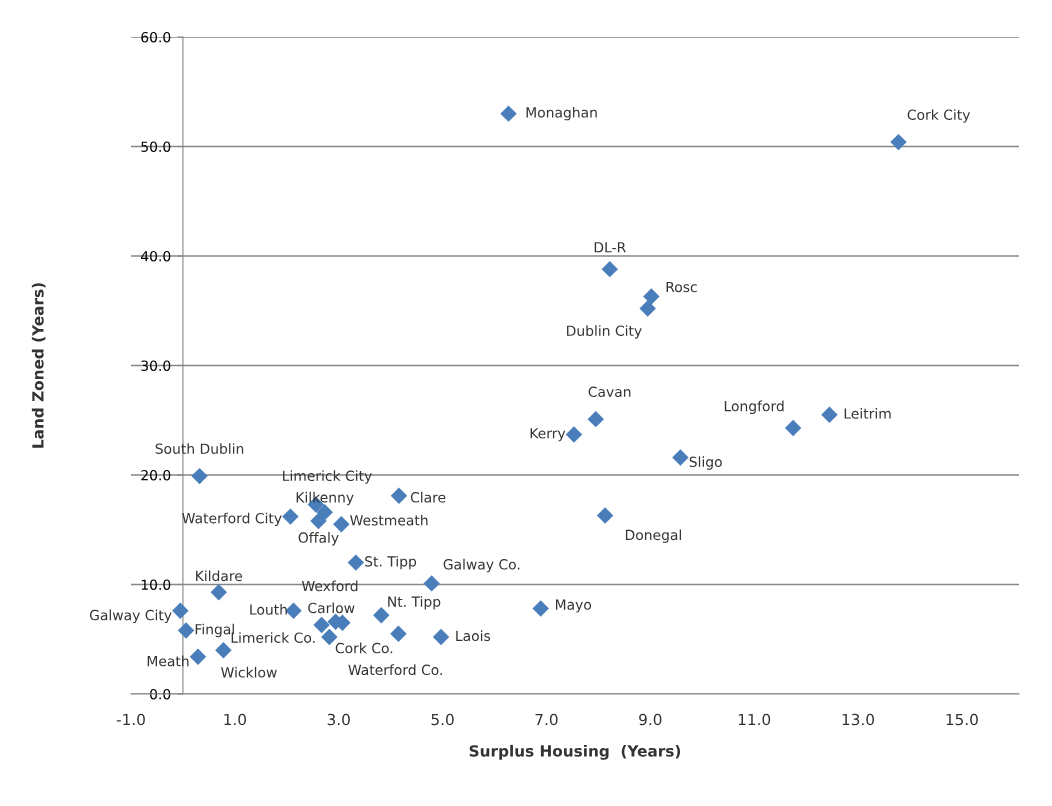  What do you see at coordinates (561, 113) in the screenshot?
I see `annotation: Monaghan` at bounding box center [561, 113].